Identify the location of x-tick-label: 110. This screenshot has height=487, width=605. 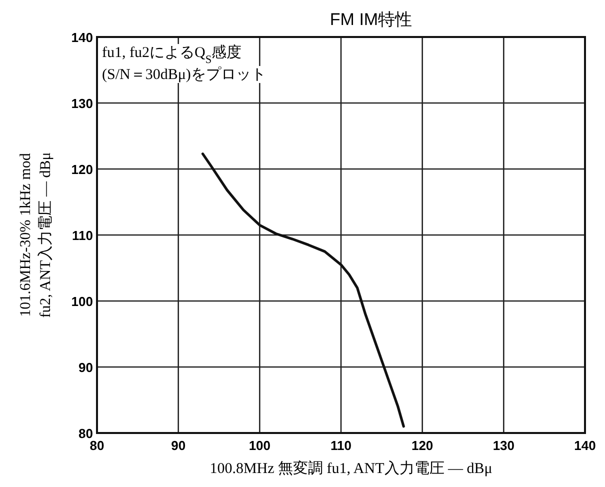
(341, 445).